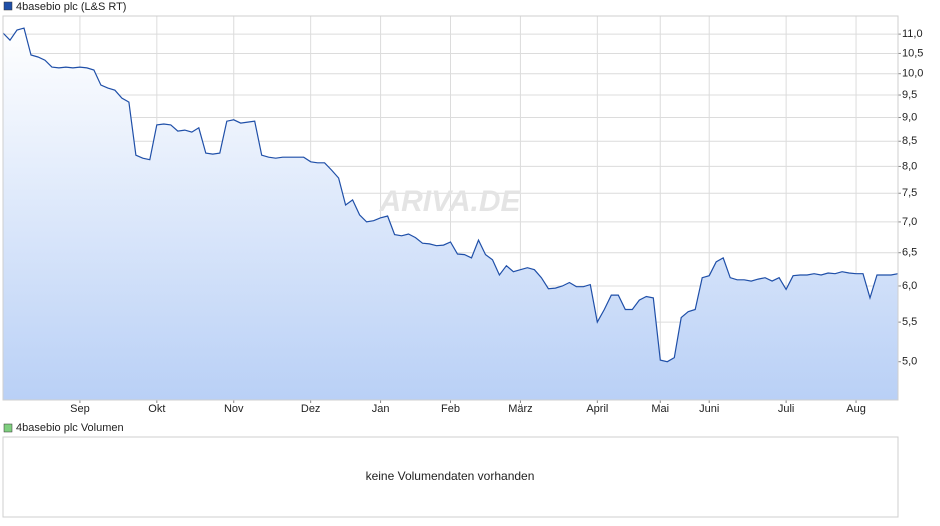 This screenshot has width=940, height=526. What do you see at coordinates (909, 141) in the screenshot?
I see `y-tick-label: 8,5` at bounding box center [909, 141].